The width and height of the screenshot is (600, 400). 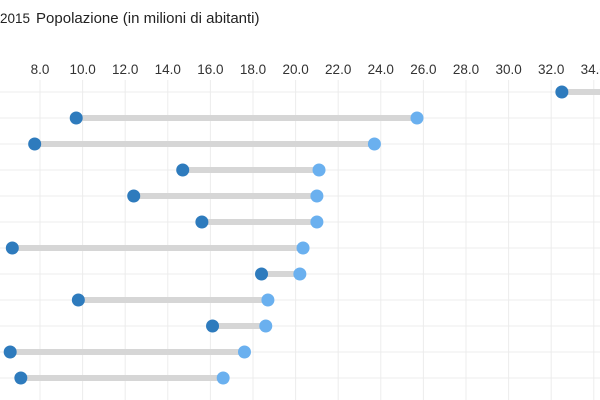 I want to click on x-tick-label: 14.0, so click(x=168, y=69).